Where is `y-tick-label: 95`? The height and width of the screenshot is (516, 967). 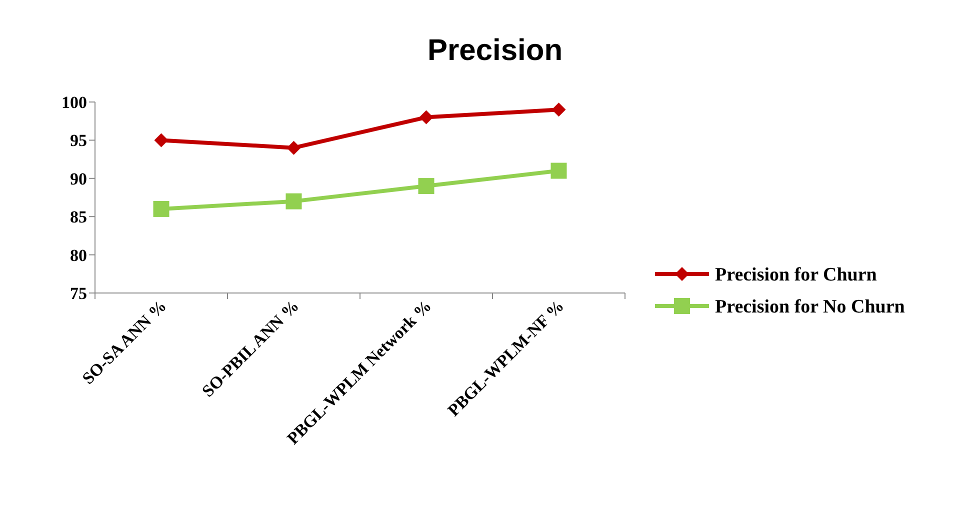
y-tick-label: 95 is located at coordinates (78, 140).